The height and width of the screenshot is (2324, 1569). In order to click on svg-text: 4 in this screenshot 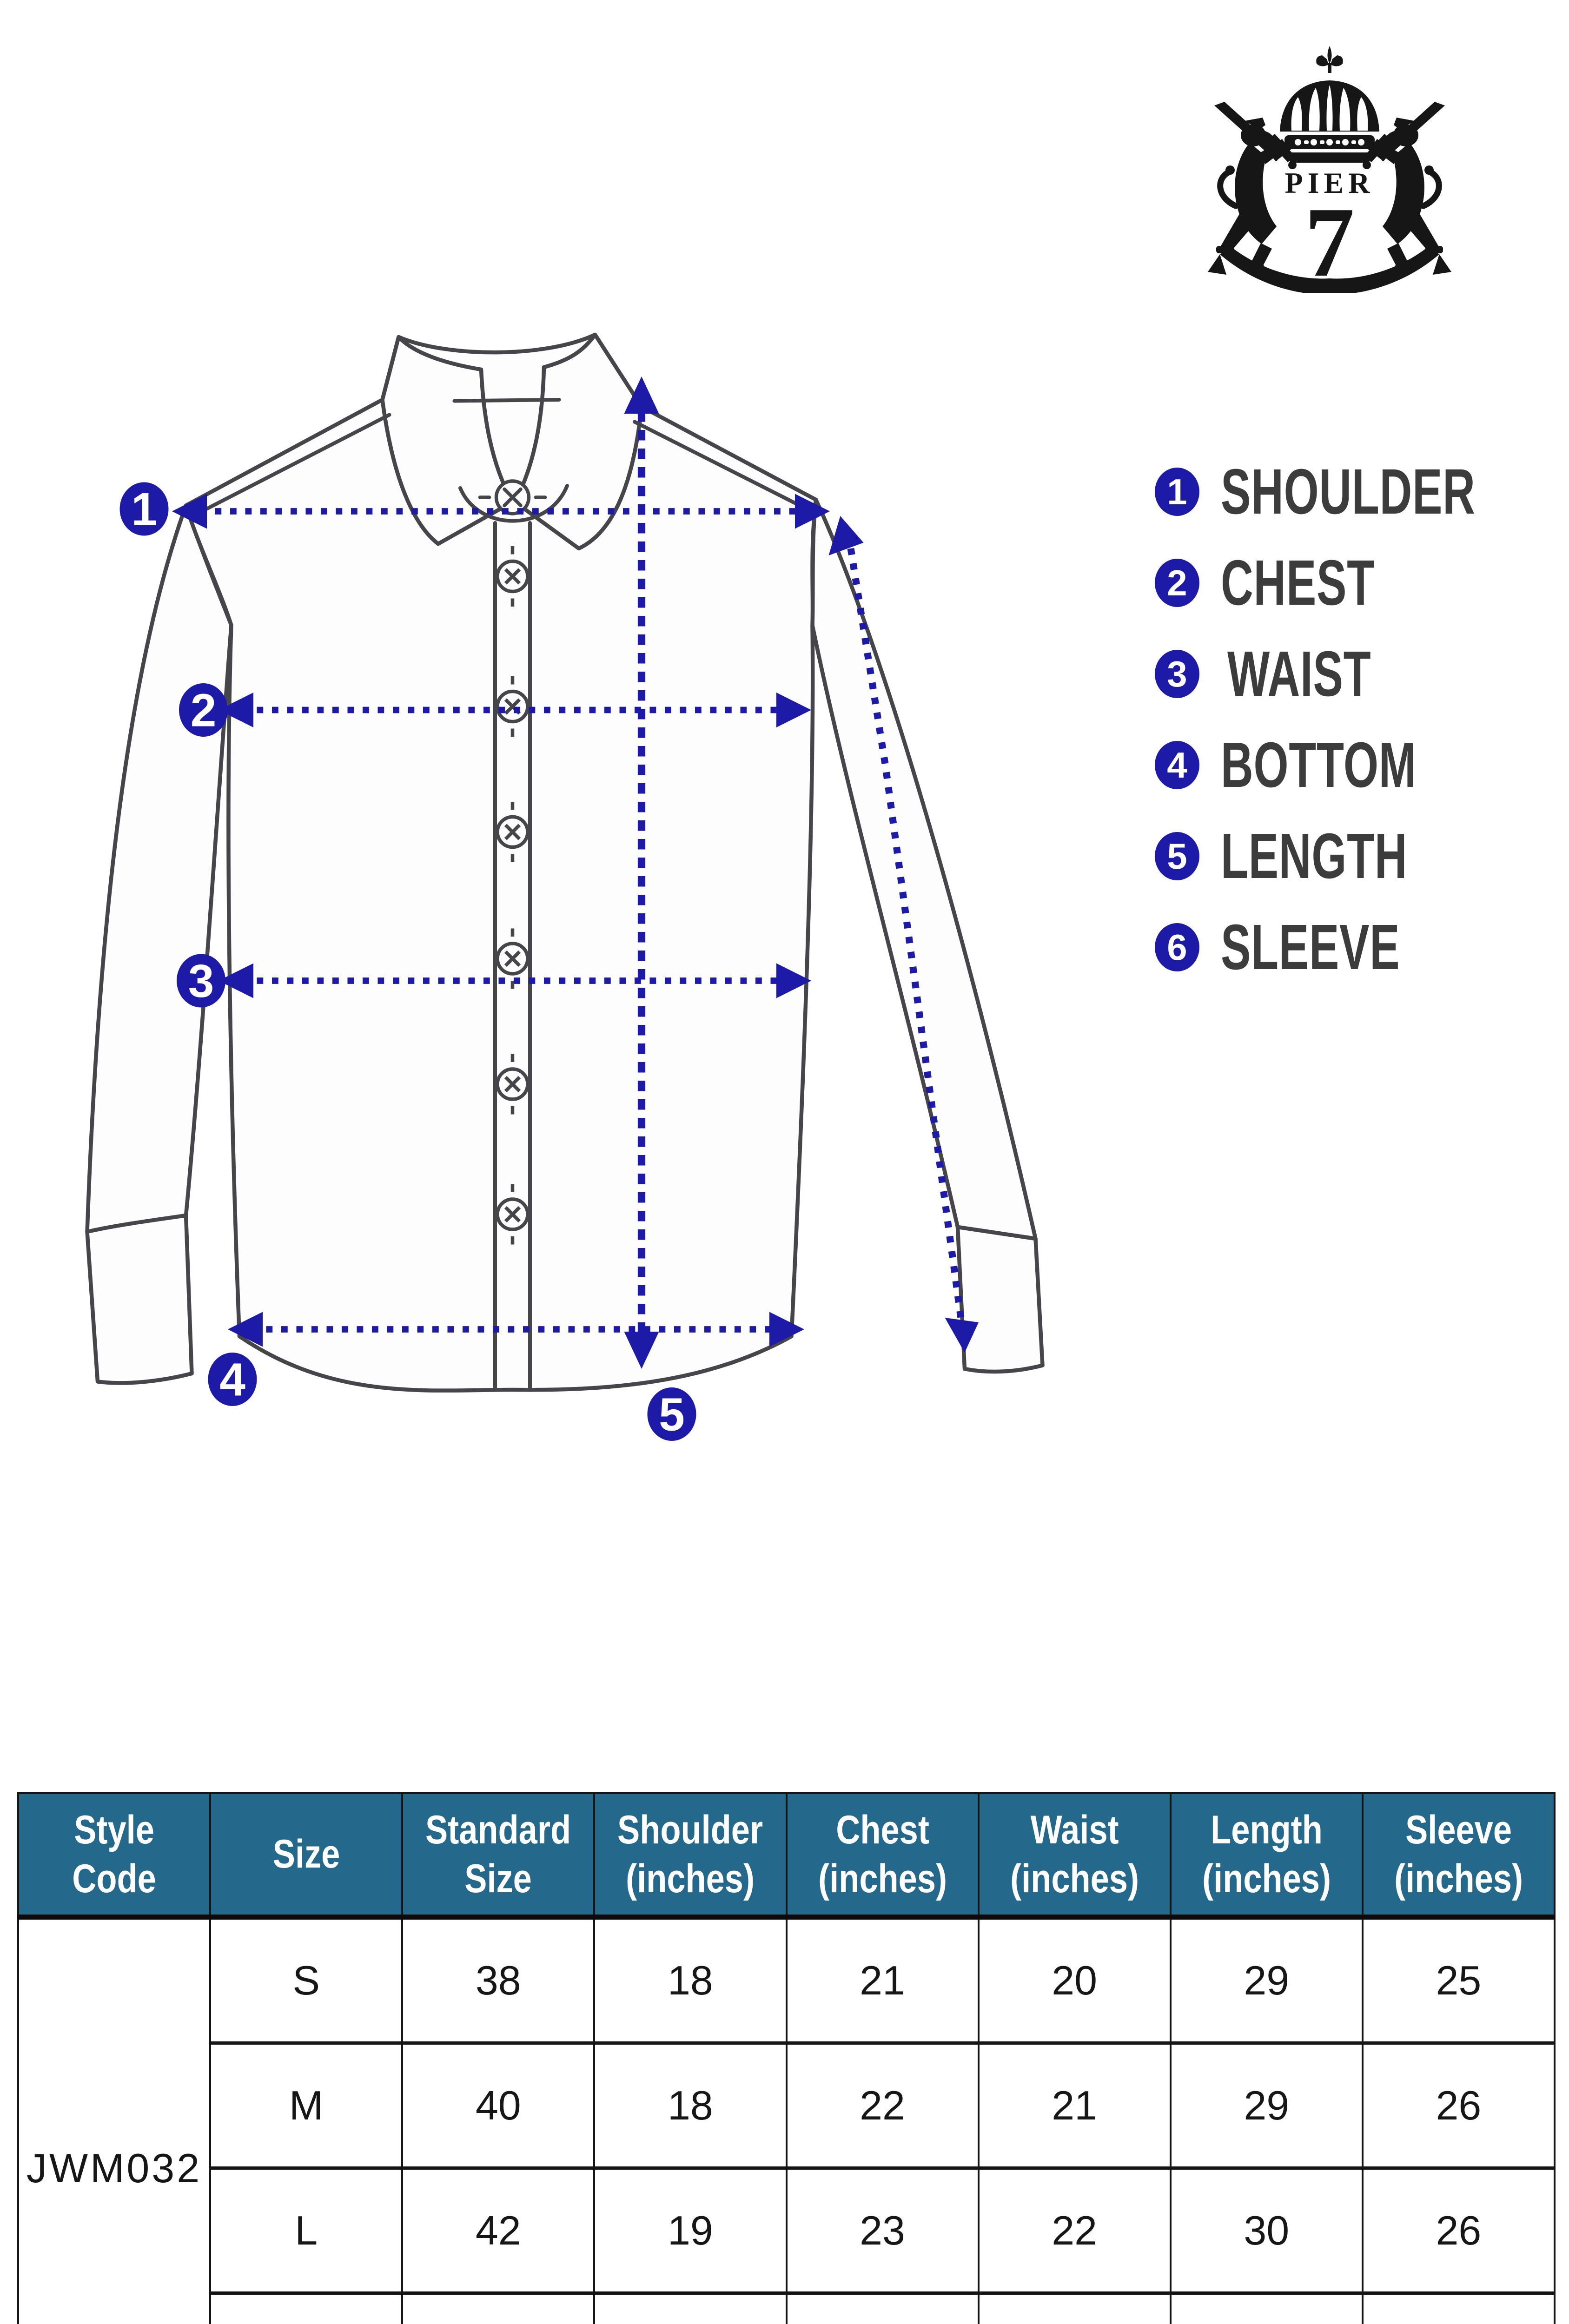, I will do `click(232, 1380)`.